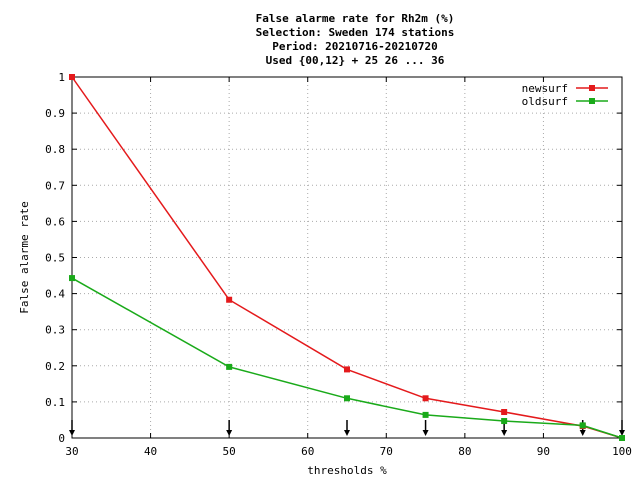 The width and height of the screenshot is (640, 480). I want to click on y-tick-label: 0.7, so click(55, 185).